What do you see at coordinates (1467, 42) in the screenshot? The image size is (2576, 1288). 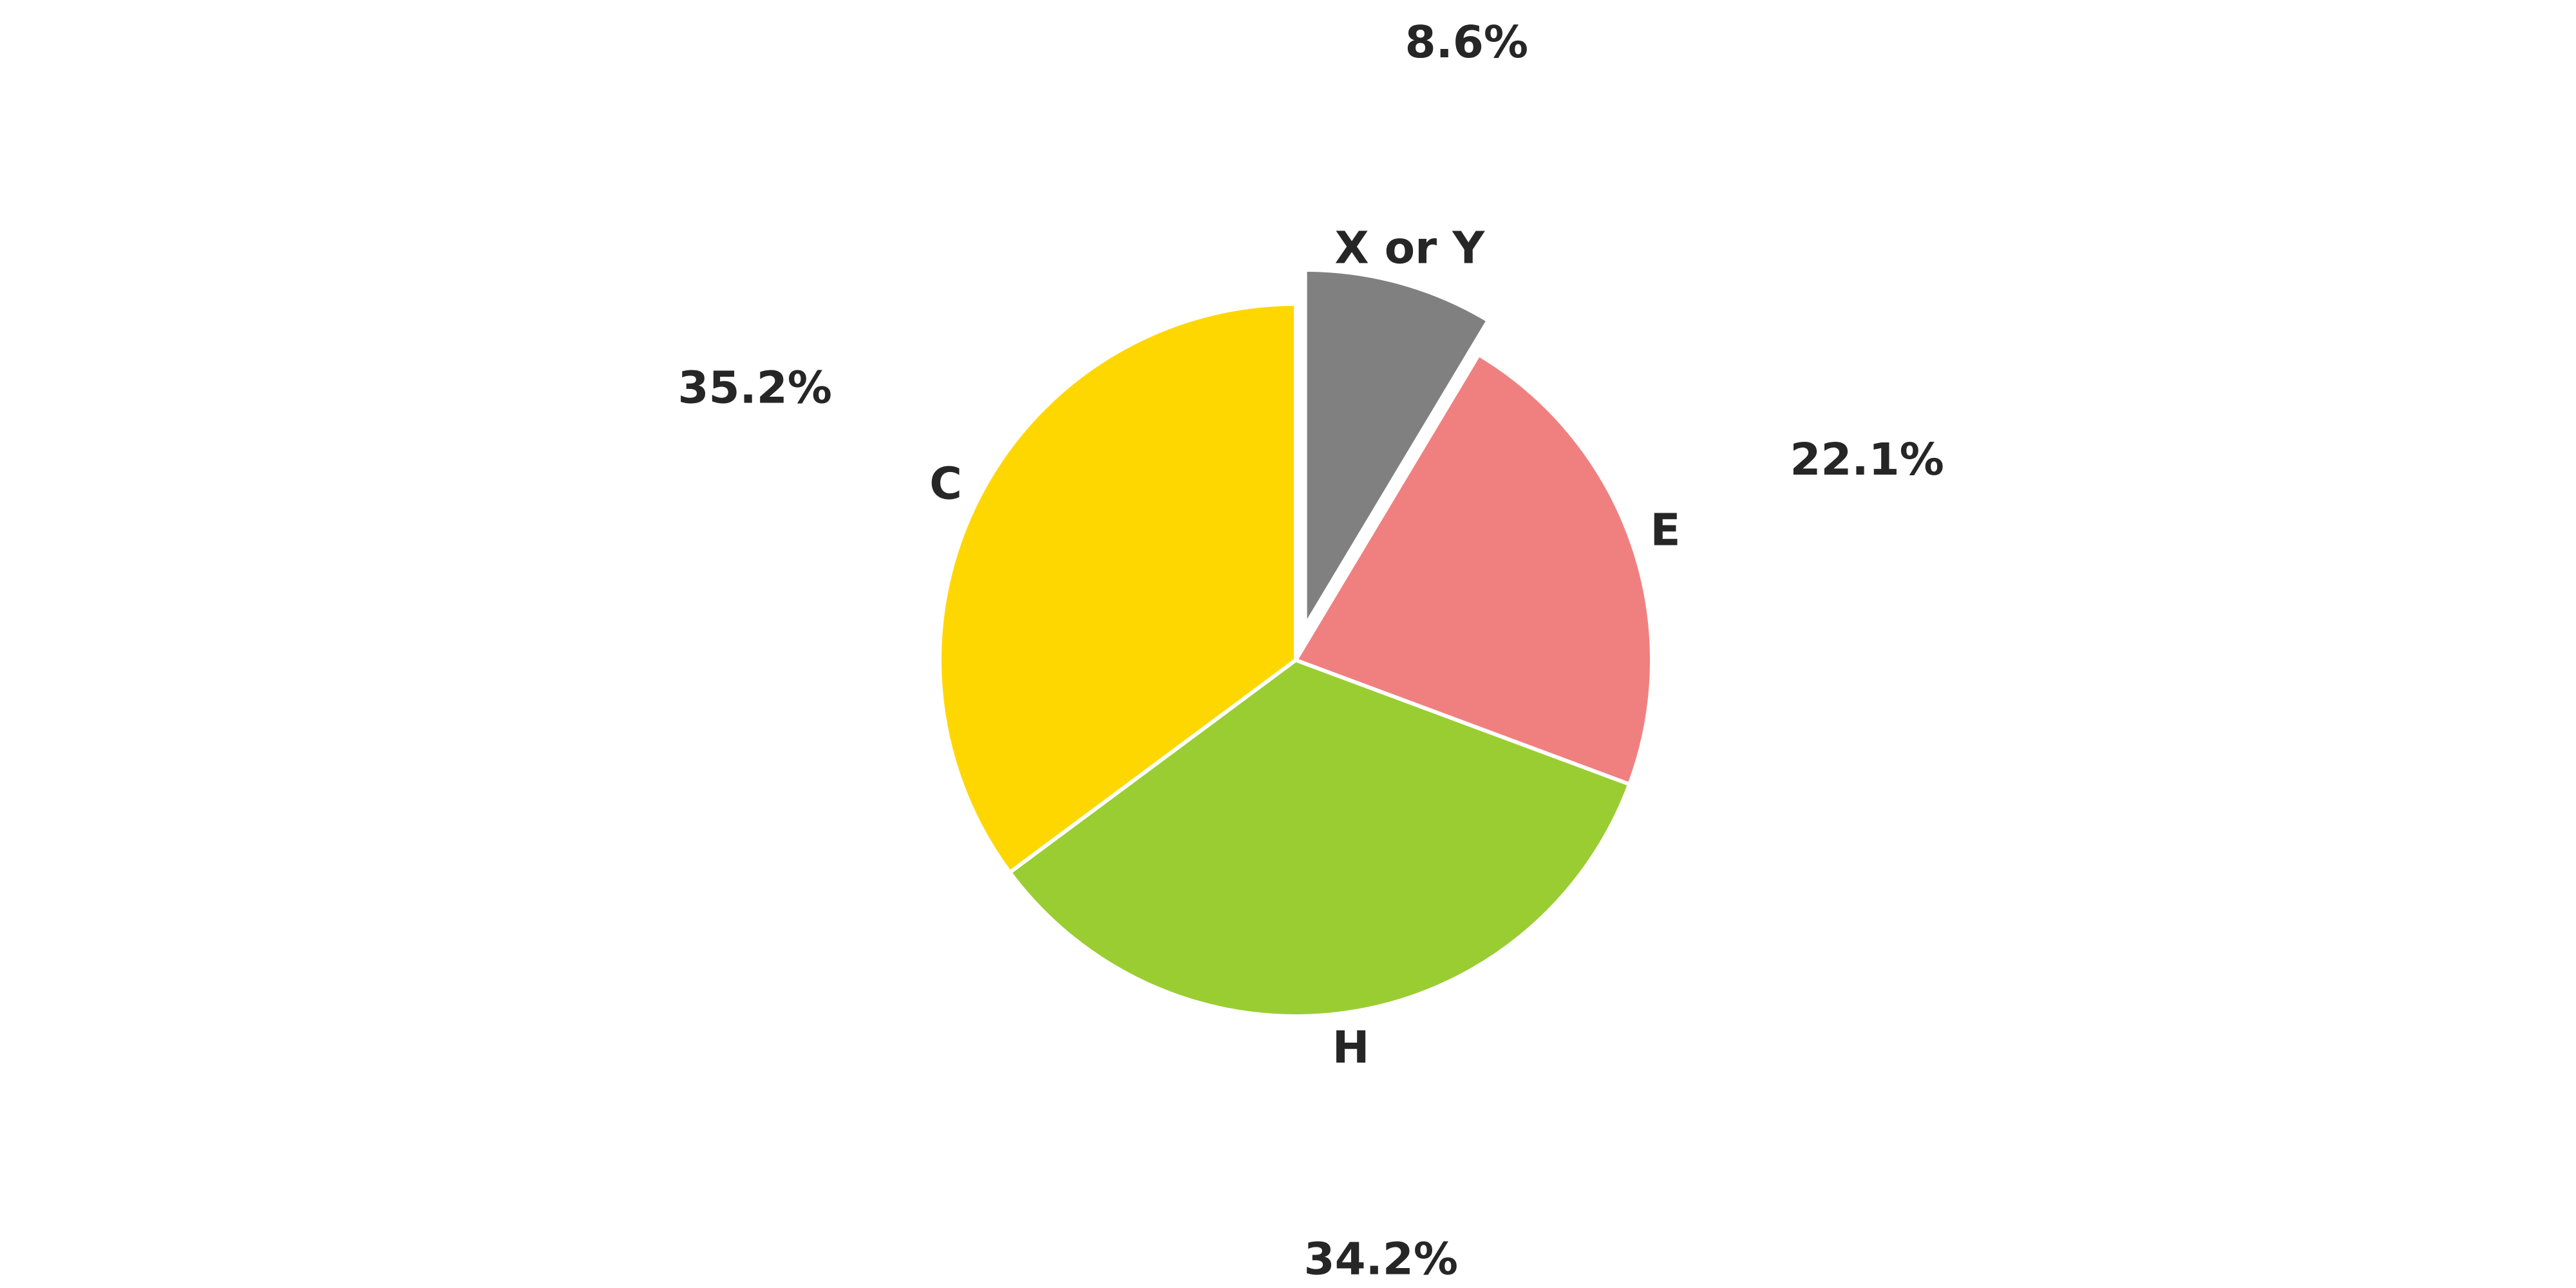 I see `percent-label-x-or-y: 8.6%` at bounding box center [1467, 42].